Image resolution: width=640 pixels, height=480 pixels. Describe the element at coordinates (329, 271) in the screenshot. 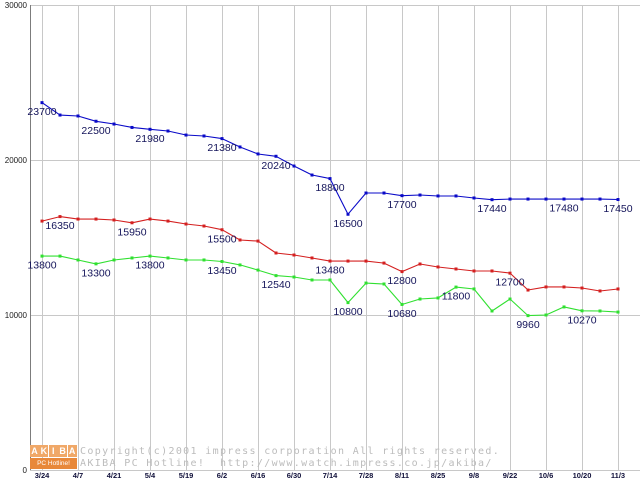

I see `data-label: 13480` at that location.